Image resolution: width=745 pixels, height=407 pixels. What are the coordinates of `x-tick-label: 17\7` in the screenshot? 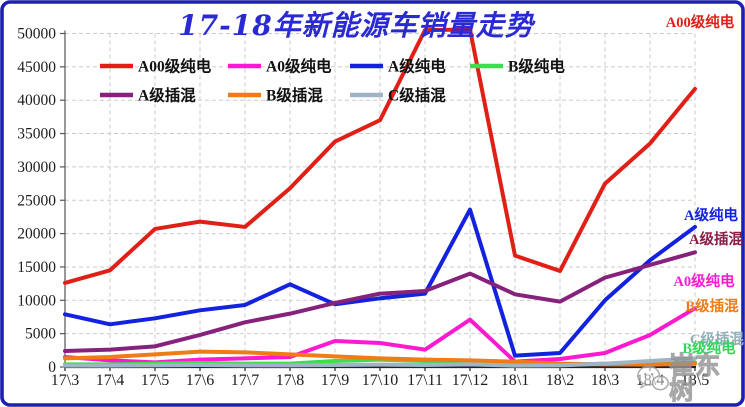 It's located at (245, 380).